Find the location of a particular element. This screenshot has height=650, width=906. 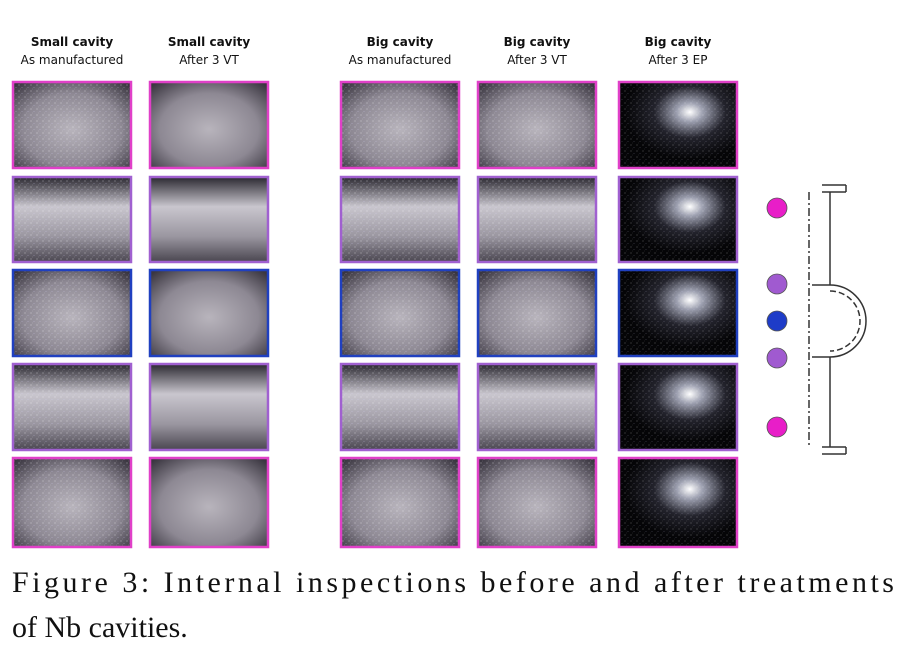

cavity-diagram is located at coordinates (837, 319).